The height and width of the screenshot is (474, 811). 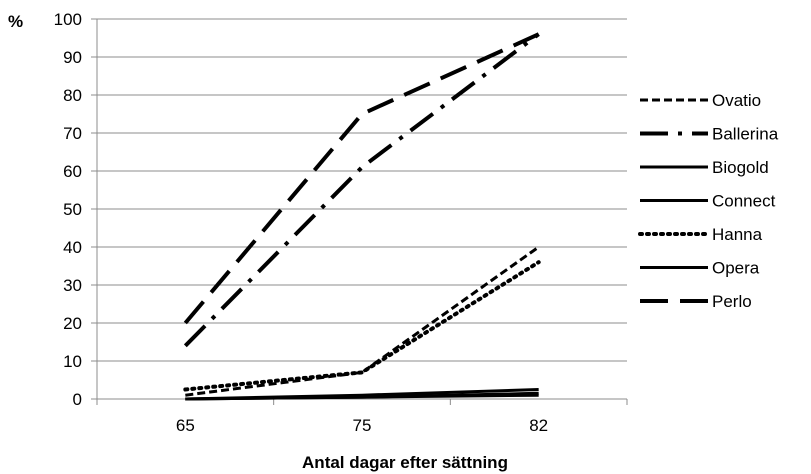 I want to click on y-tick-label: 0, so click(x=77, y=399).